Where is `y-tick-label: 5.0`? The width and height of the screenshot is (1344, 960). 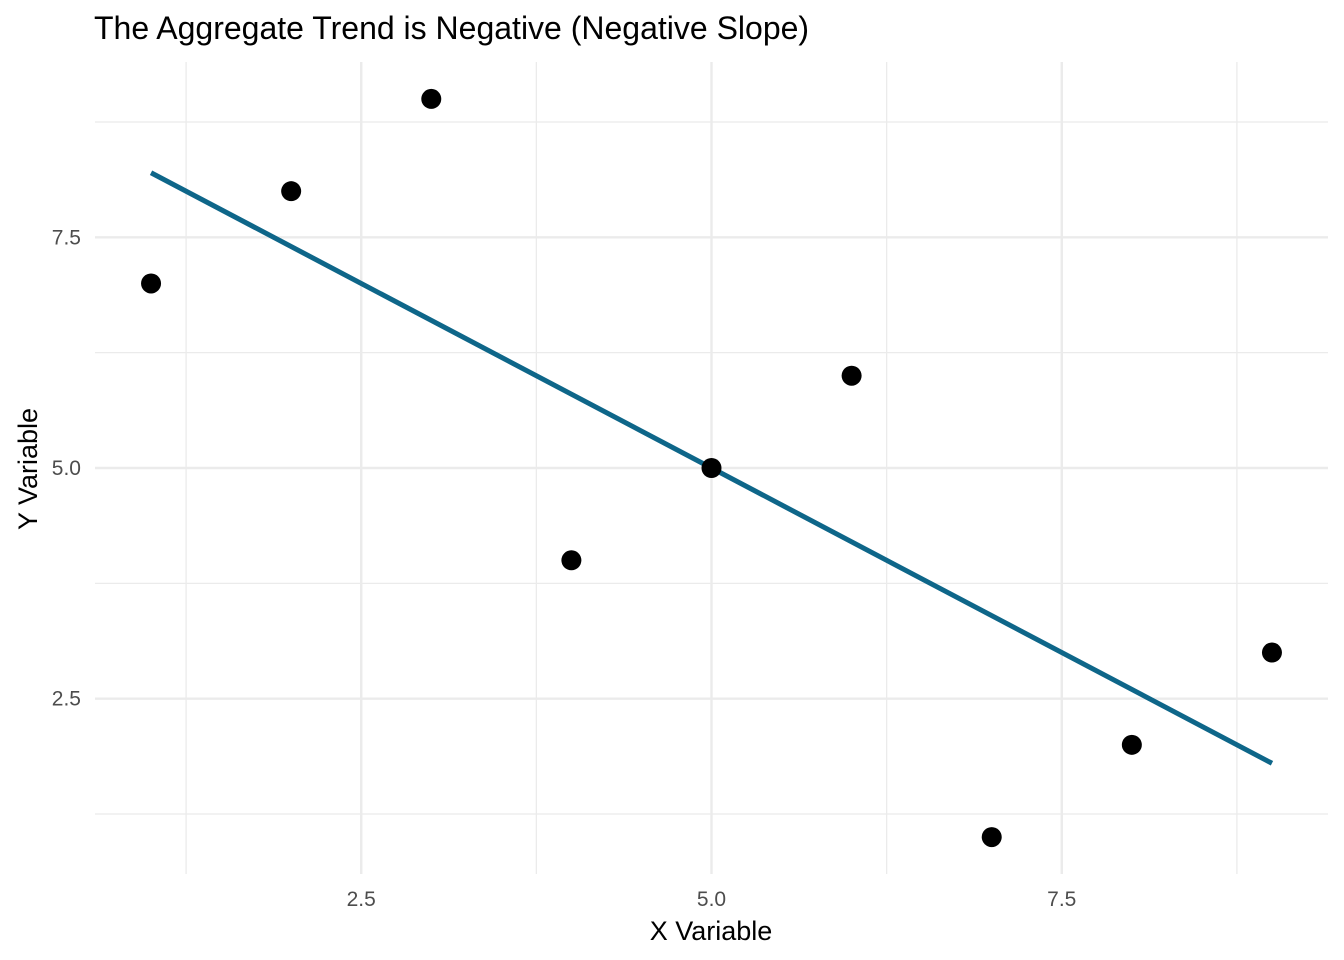 y-tick-label: 5.0 is located at coordinates (66, 468).